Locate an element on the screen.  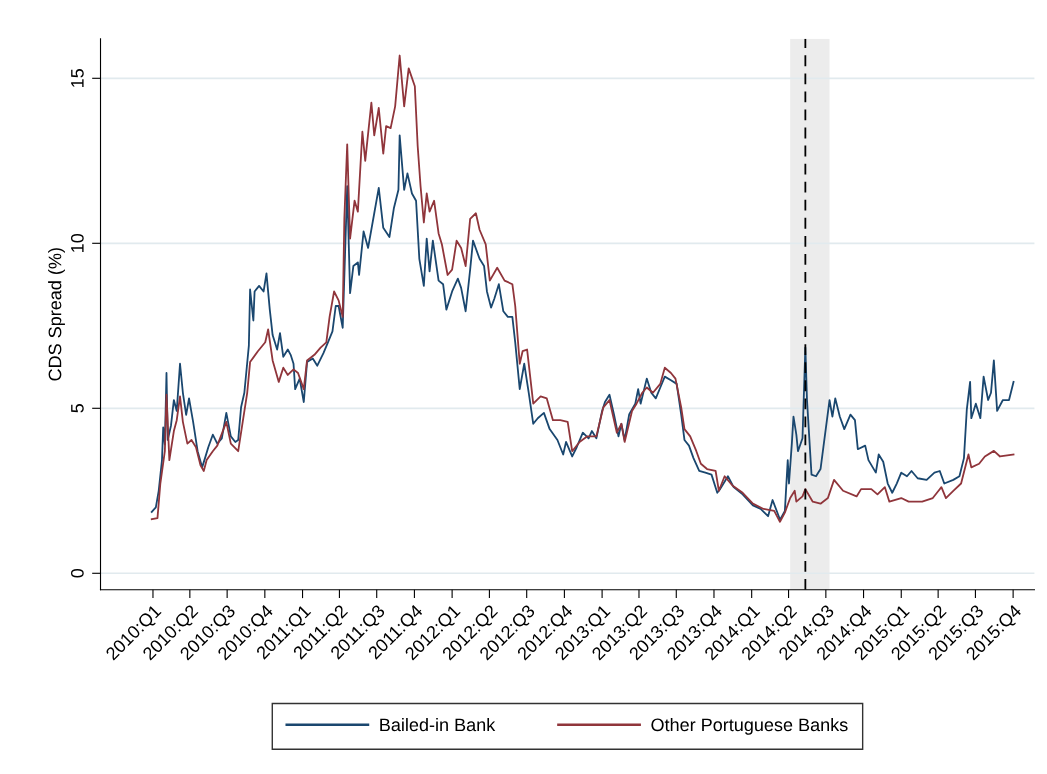
y-tick-label: 15 is located at coordinates (77, 78).